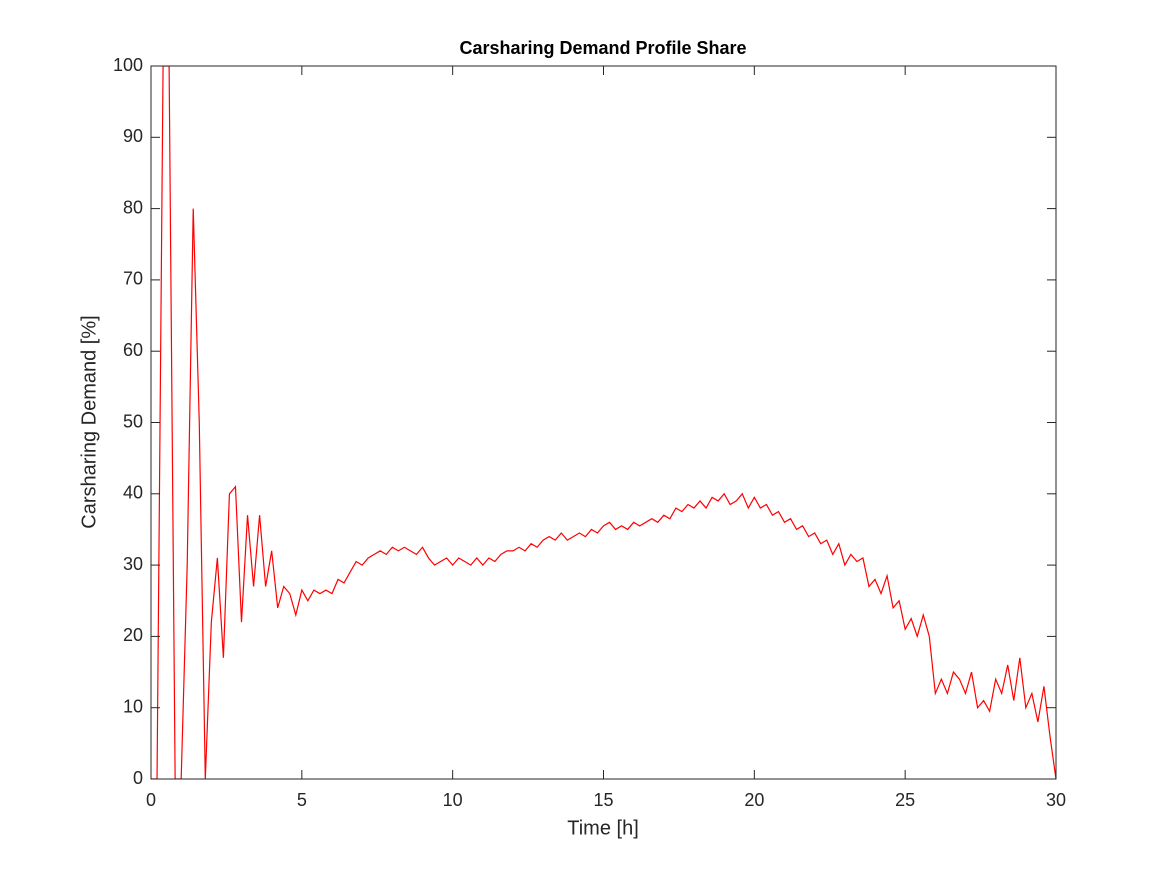 This screenshot has width=1167, height=875. What do you see at coordinates (133, 207) in the screenshot?
I see `y-tick-label: 80` at bounding box center [133, 207].